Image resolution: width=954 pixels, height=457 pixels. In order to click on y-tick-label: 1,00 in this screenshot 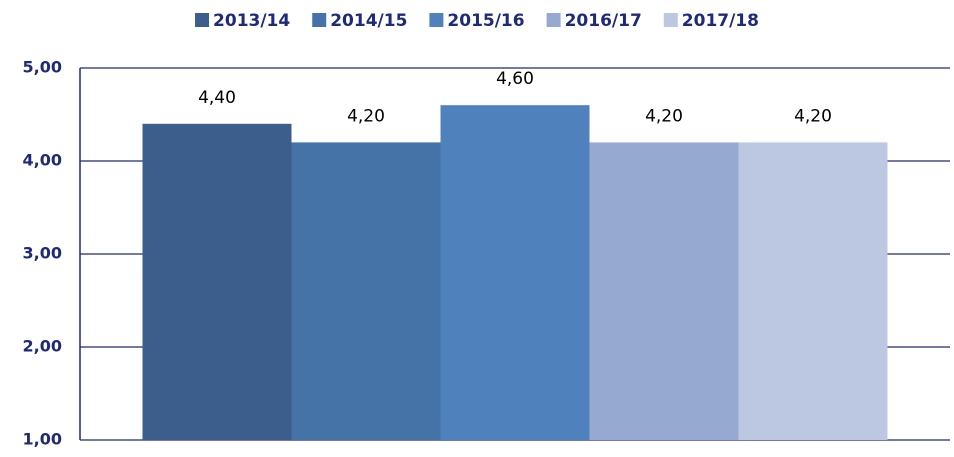, I will do `click(42, 439)`.